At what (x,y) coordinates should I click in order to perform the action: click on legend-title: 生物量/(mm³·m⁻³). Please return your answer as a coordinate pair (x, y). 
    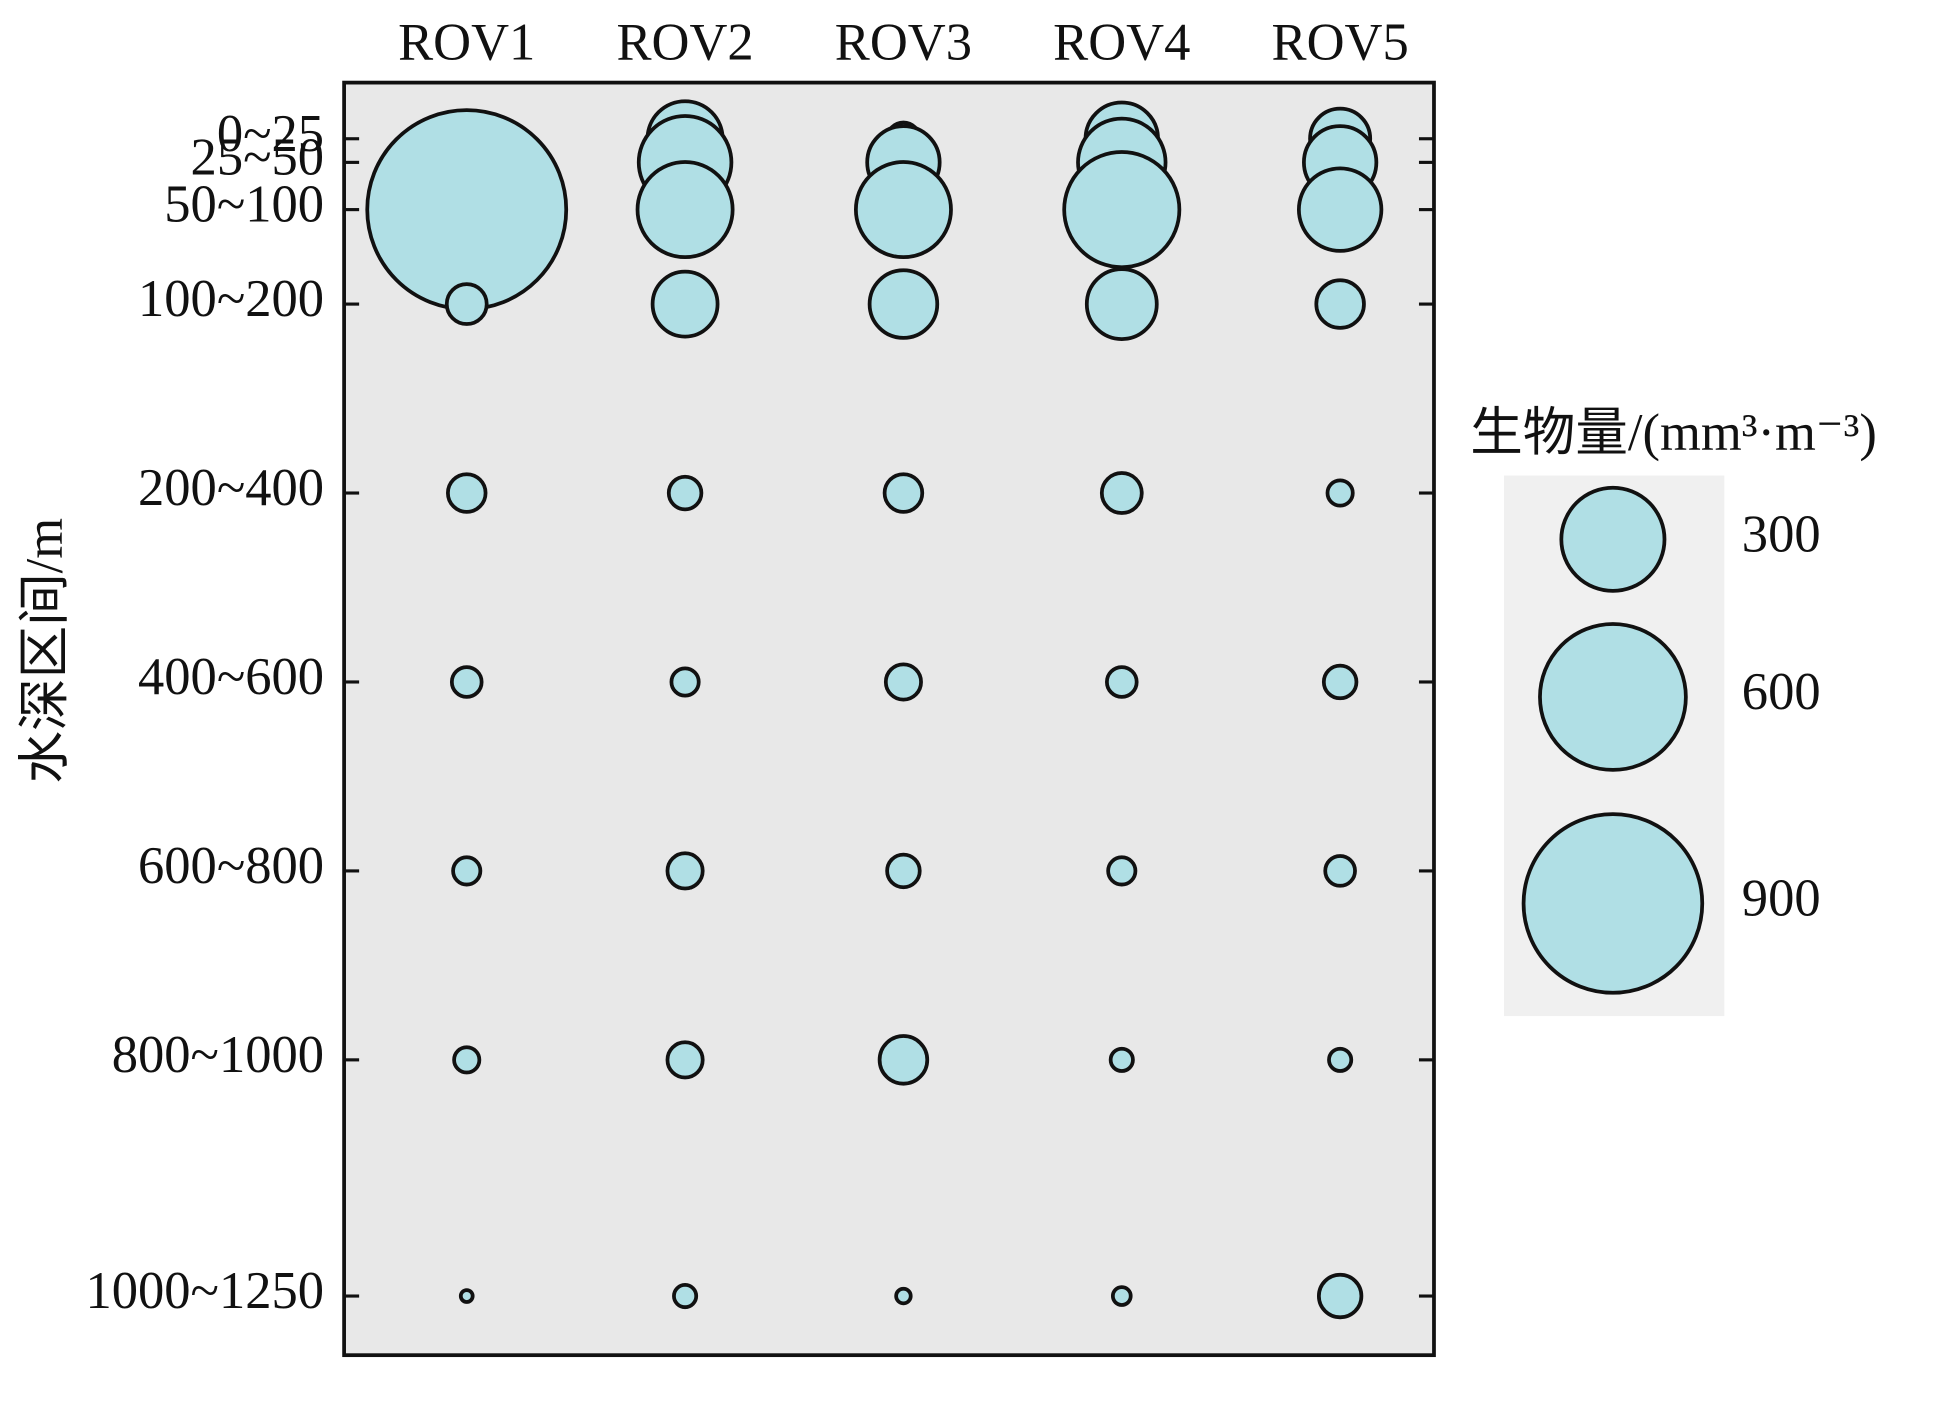
    Looking at the image, I should click on (1673, 433).